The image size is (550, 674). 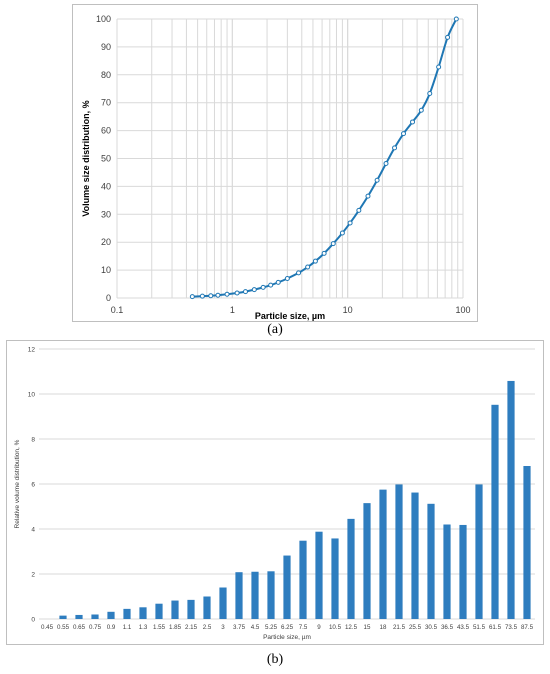 What do you see at coordinates (33, 440) in the screenshot?
I see `y-tick-label: 8` at bounding box center [33, 440].